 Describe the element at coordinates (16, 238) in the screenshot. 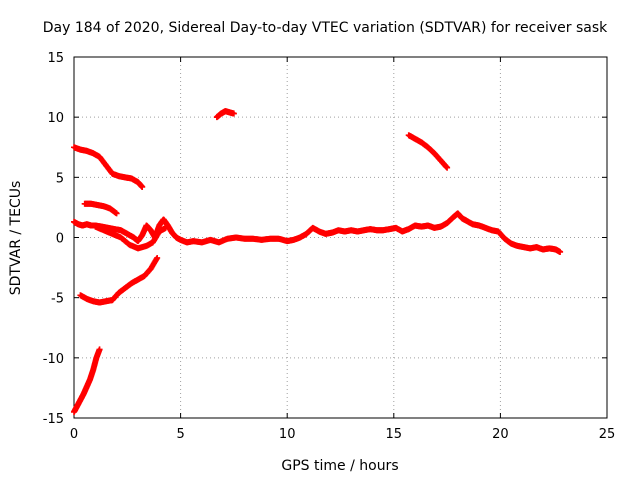

I see `y-axis-label: SDTVAR / TECUs` at that location.